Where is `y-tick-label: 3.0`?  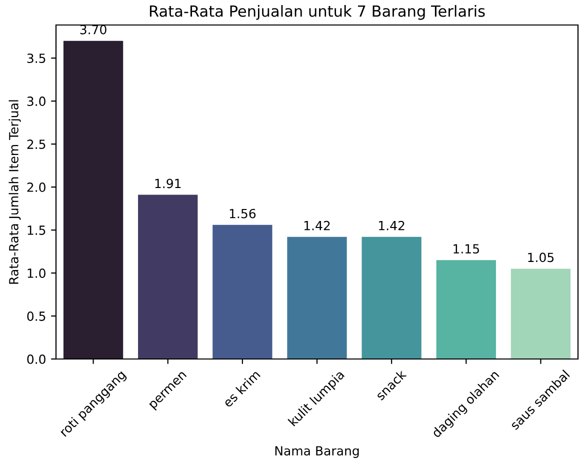
y-tick-label: 3.0 is located at coordinates (36, 101).